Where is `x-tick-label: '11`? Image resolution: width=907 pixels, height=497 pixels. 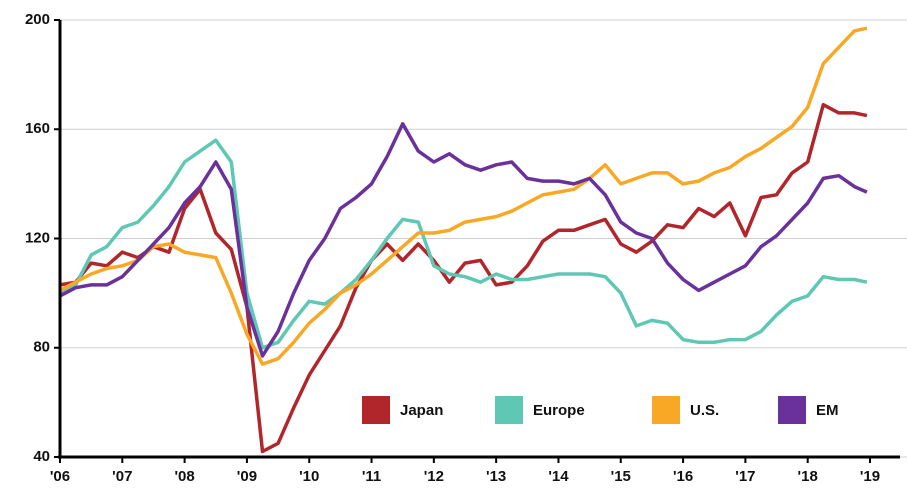 x-tick-label: '11 is located at coordinates (371, 476).